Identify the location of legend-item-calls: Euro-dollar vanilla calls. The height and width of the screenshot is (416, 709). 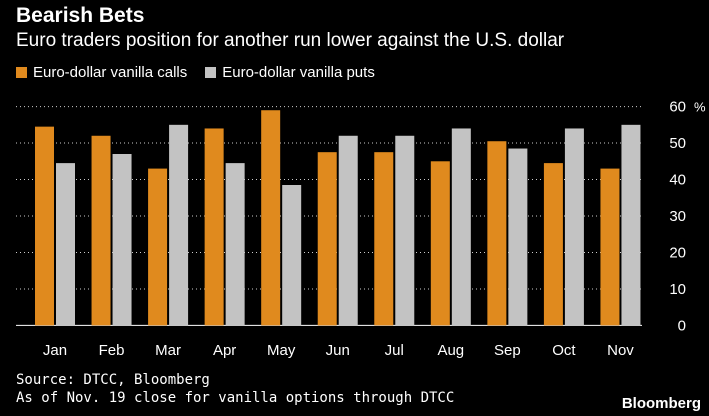
(101, 72).